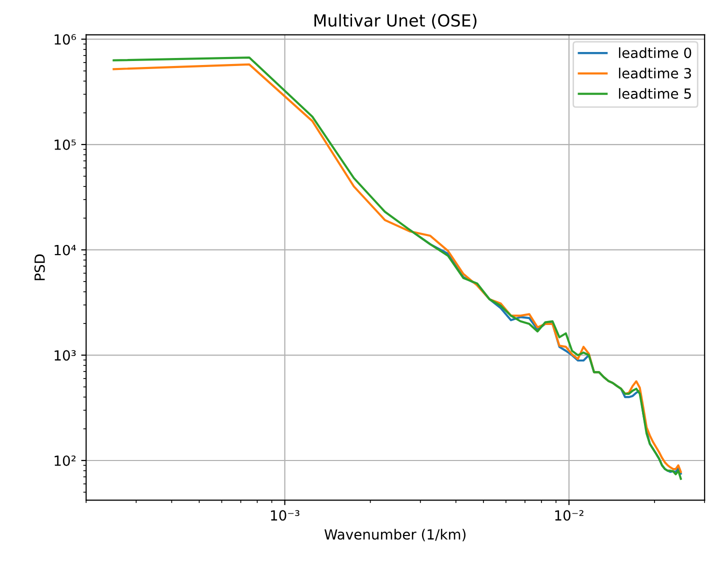 The height and width of the screenshot is (562, 706). Describe the element at coordinates (569, 515) in the screenshot. I see `x-tick-label: 10⁻²` at that location.